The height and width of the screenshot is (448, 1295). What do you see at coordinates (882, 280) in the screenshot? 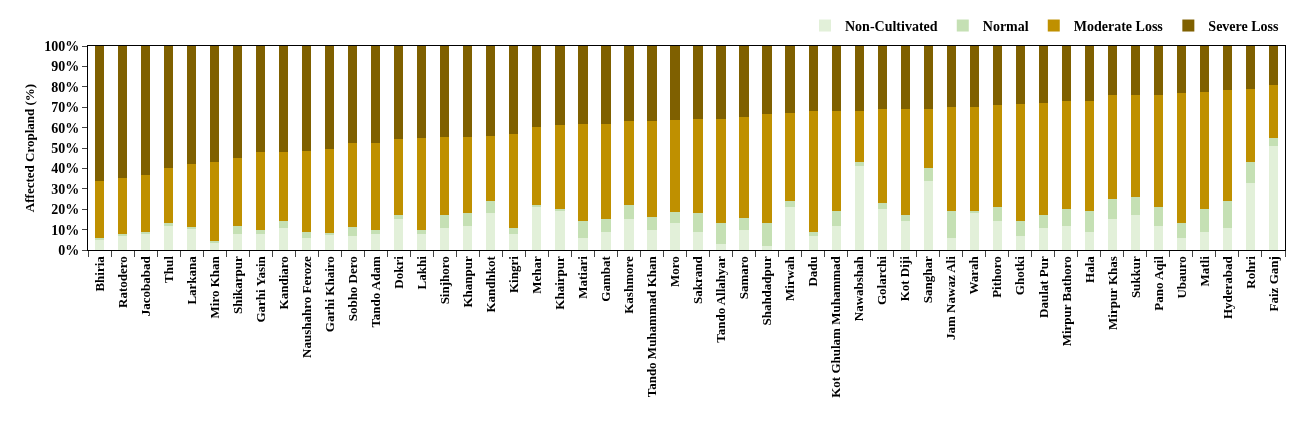
I see `x-tick-label: Golarchi` at bounding box center [882, 280].